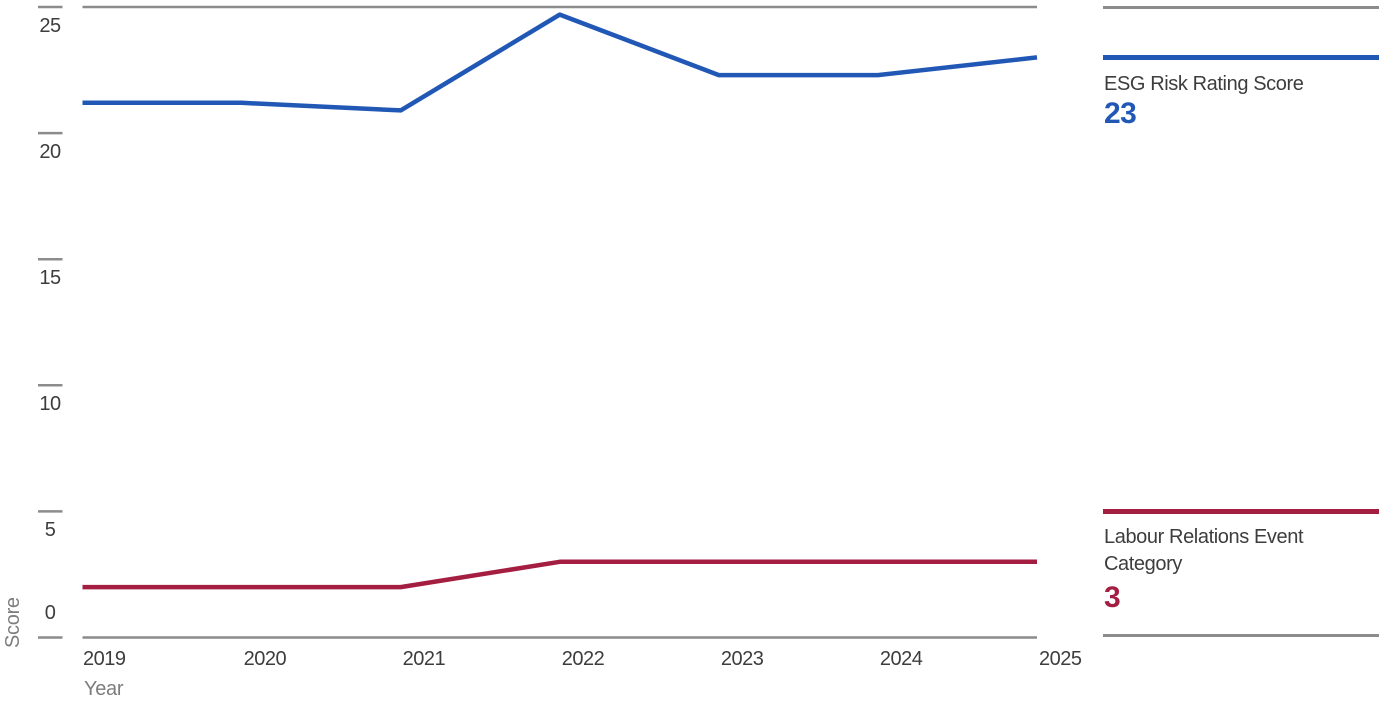 Image resolution: width=1379 pixels, height=713 pixels. I want to click on y-tick-label: 10, so click(50, 404).